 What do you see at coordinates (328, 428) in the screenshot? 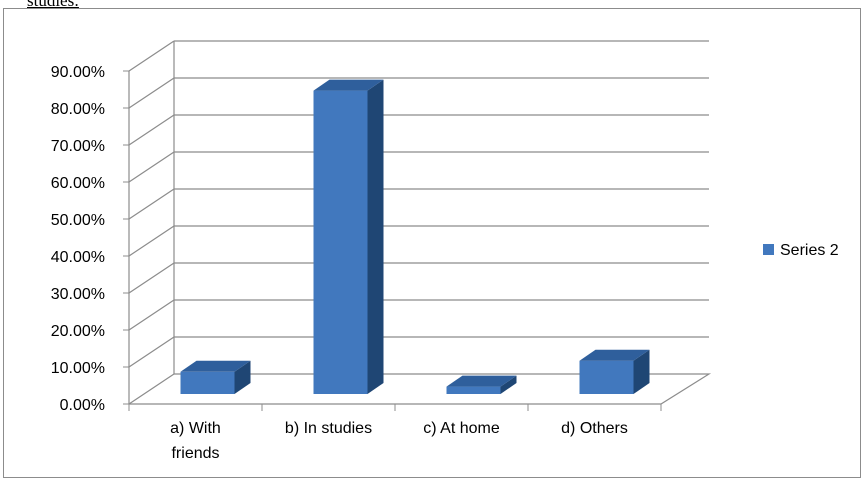
I see `x-category-label: b) In studies` at bounding box center [328, 428].